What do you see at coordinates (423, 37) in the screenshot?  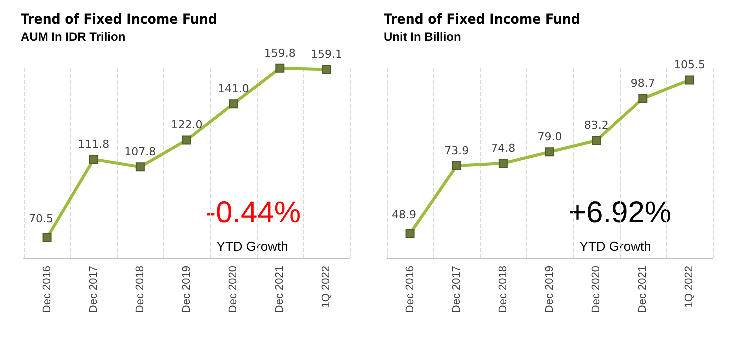 I see `chart-subtitle: Unit In Billion` at bounding box center [423, 37].